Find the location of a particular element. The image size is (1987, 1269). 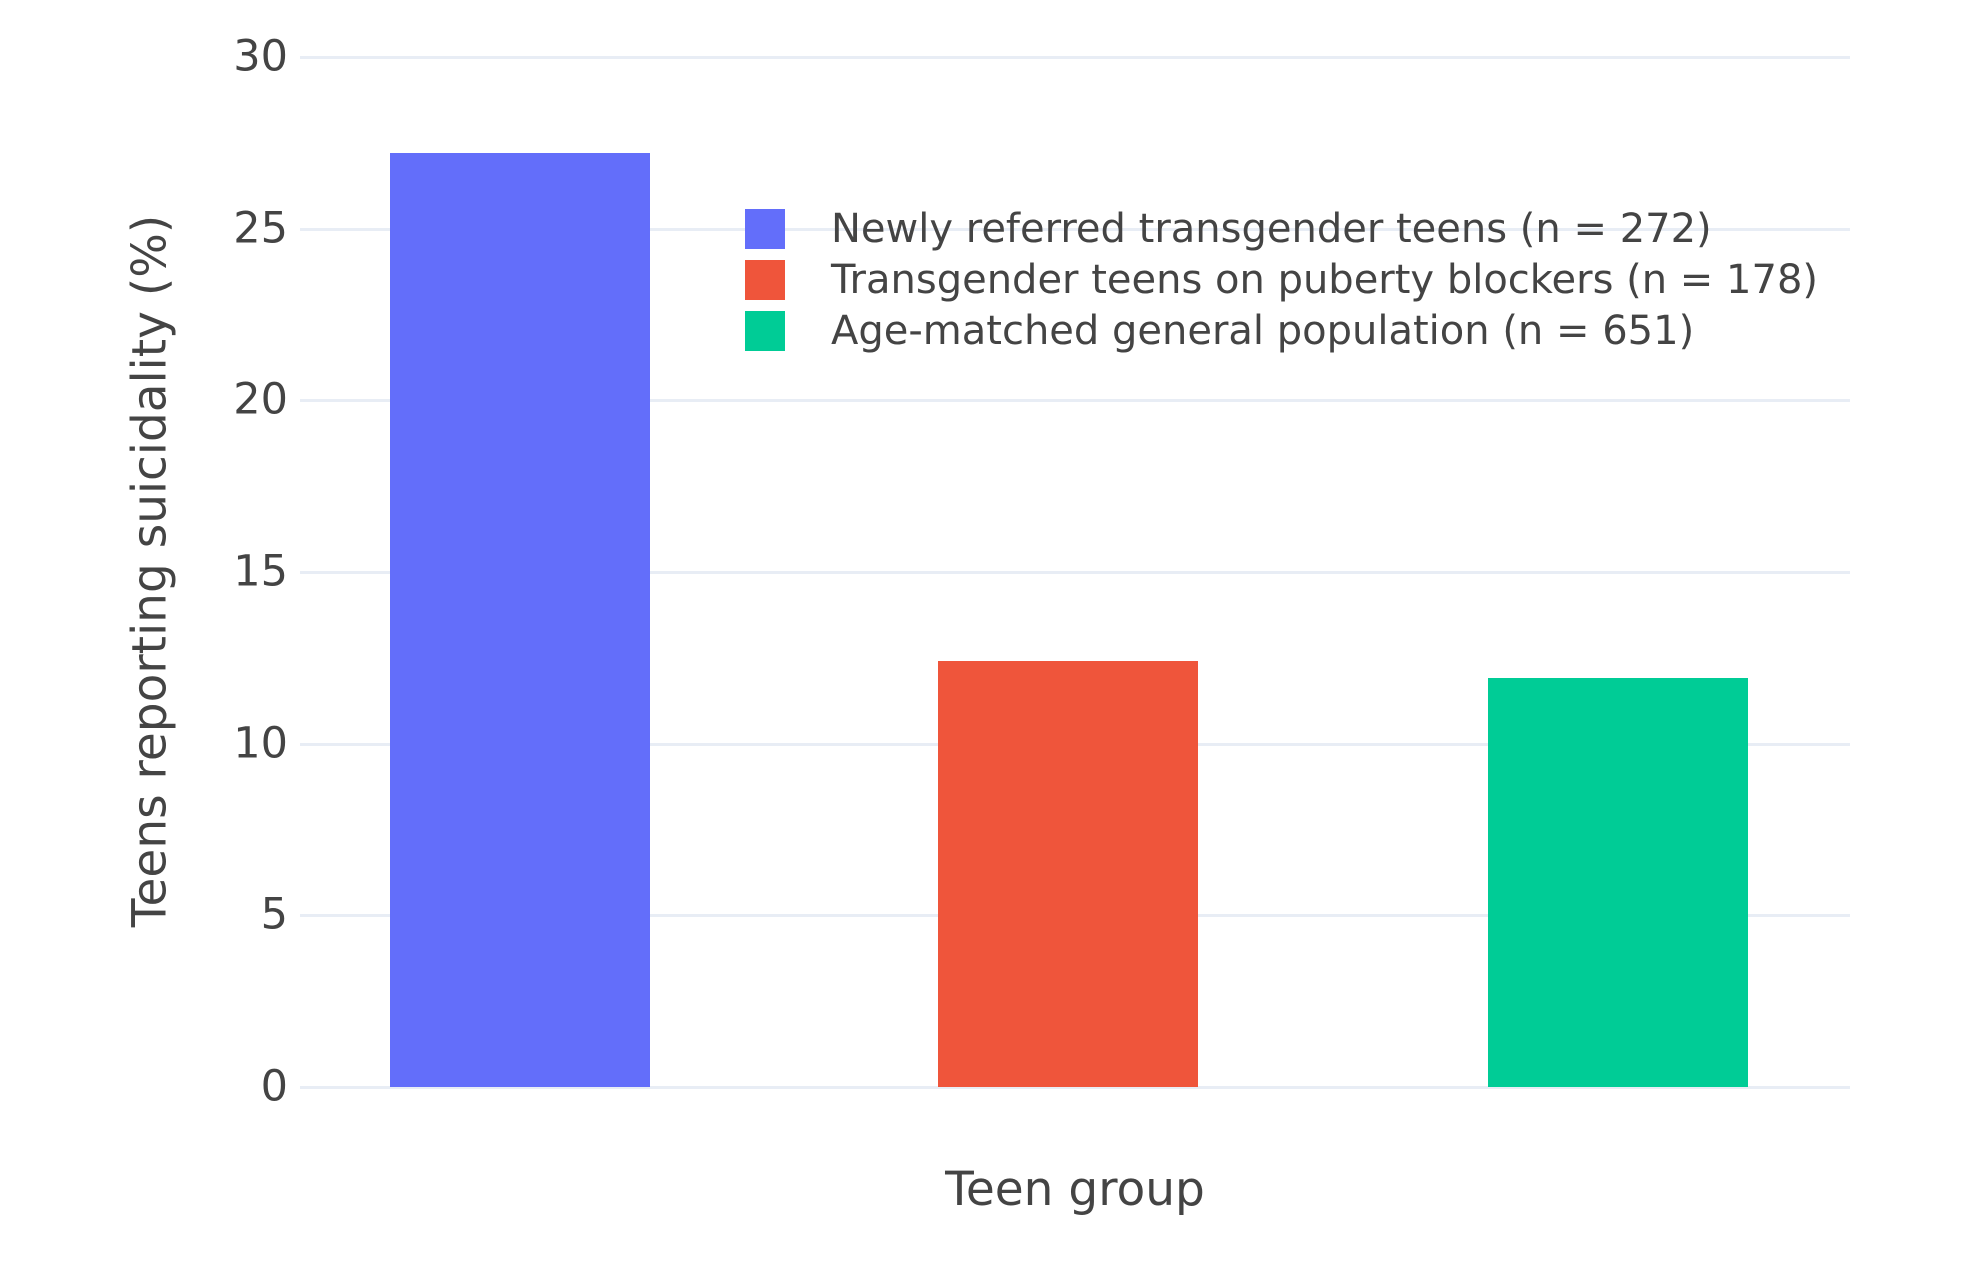

legend-swatch-green is located at coordinates (765, 330).